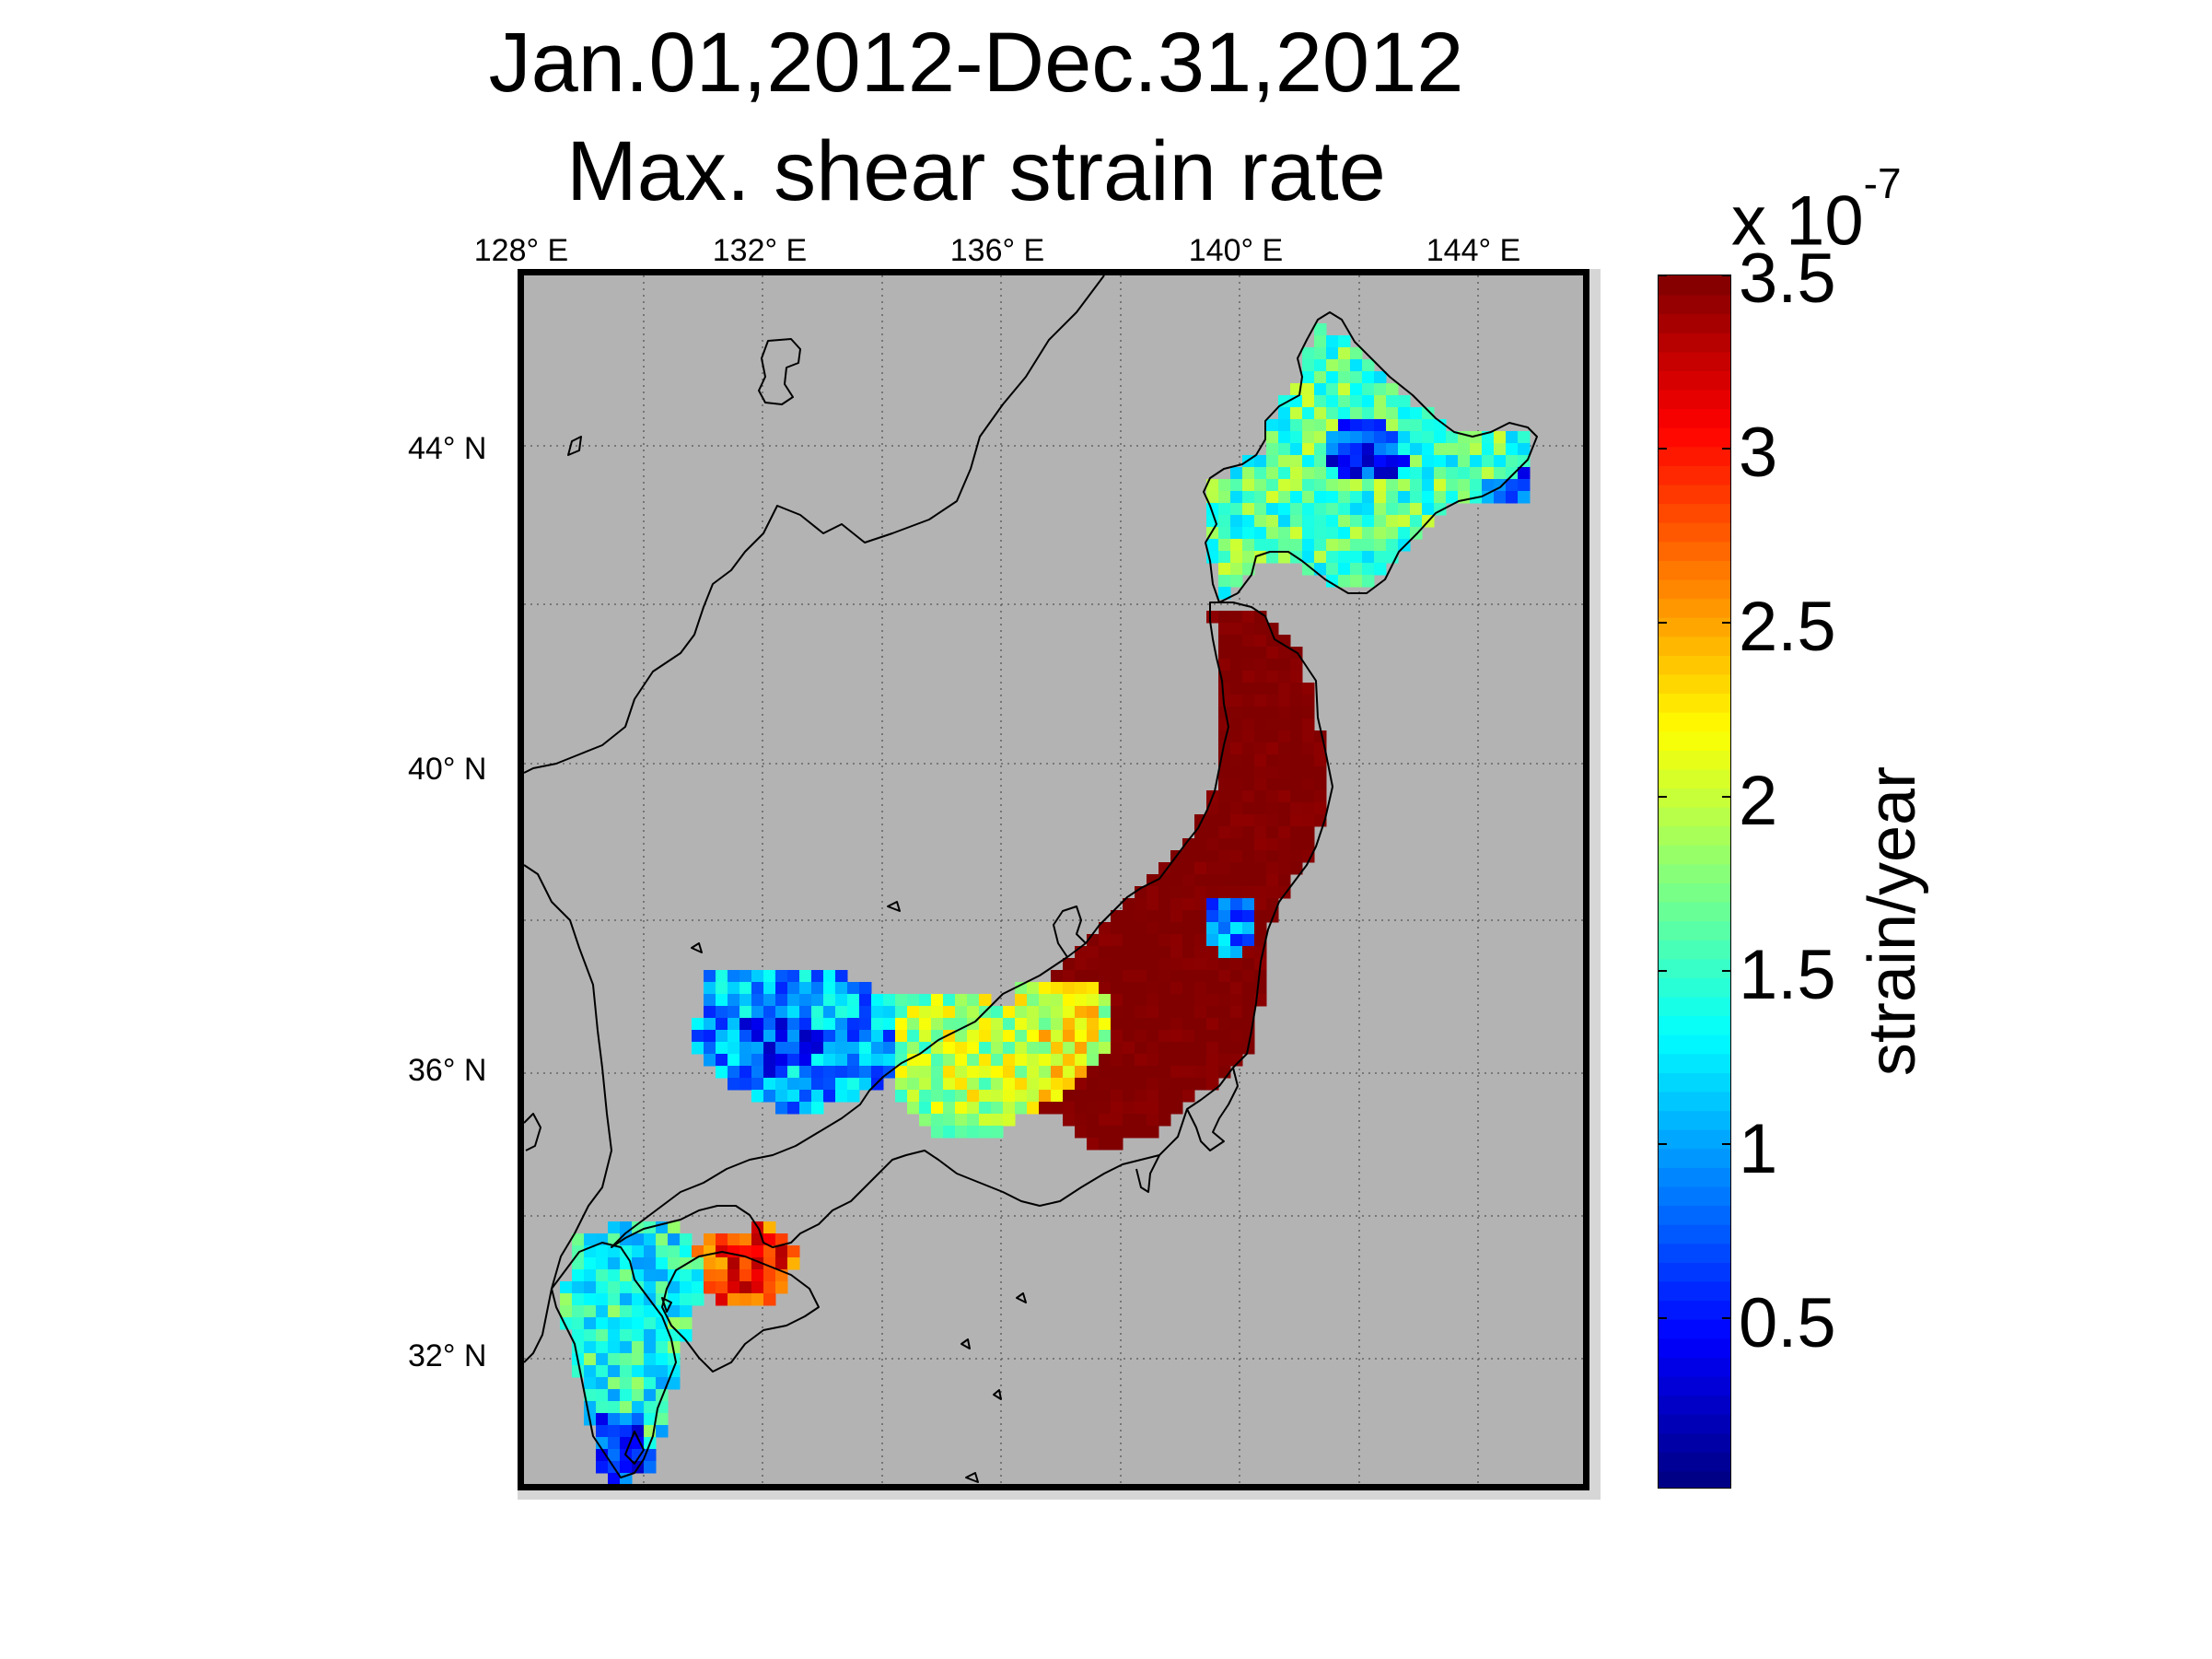 The height and width of the screenshot is (1659, 2212). Describe the element at coordinates (1727, 797) in the screenshot. I see `colorbar-tick` at that location.